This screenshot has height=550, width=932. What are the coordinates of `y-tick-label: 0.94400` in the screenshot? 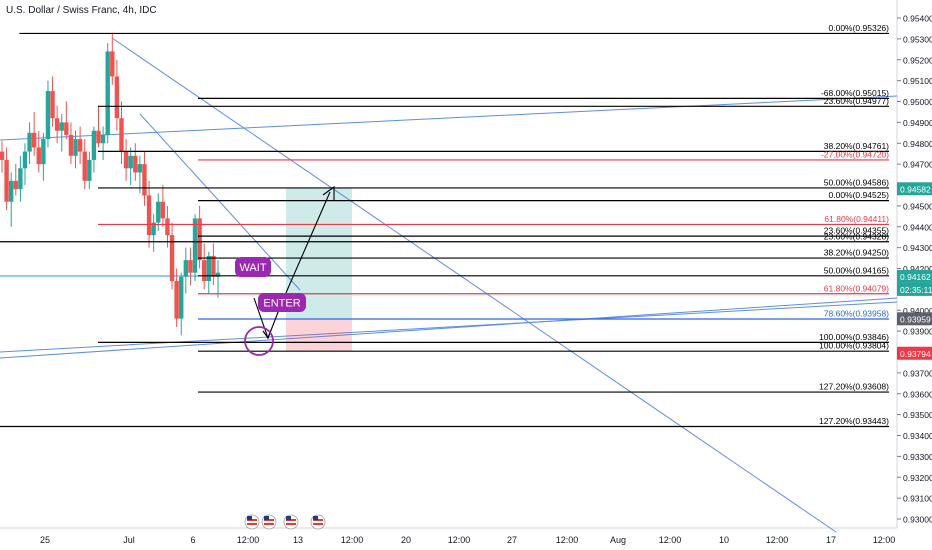 It's located at (917, 227).